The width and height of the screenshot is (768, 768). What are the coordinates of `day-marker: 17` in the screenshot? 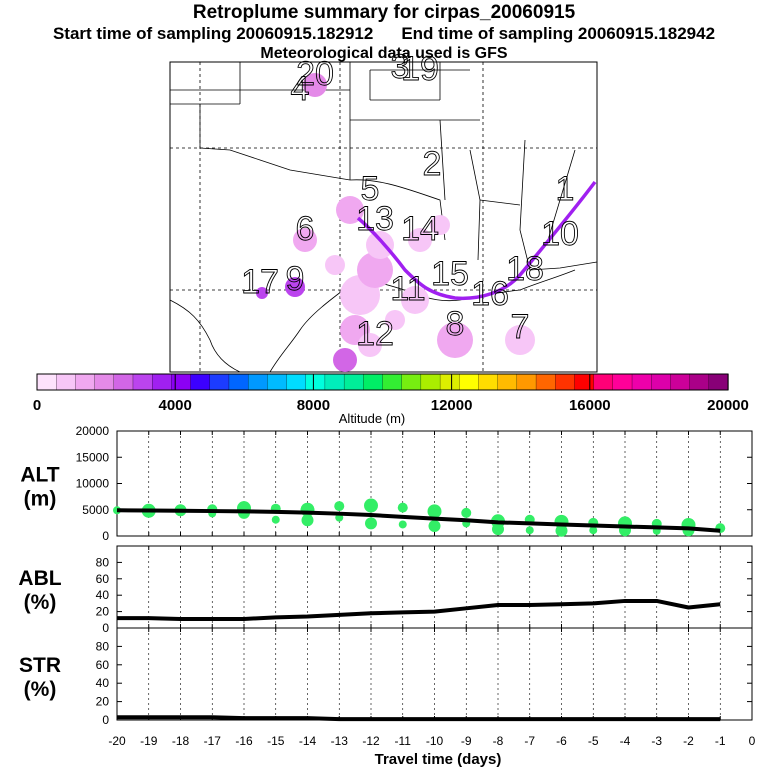 It's located at (260, 282).